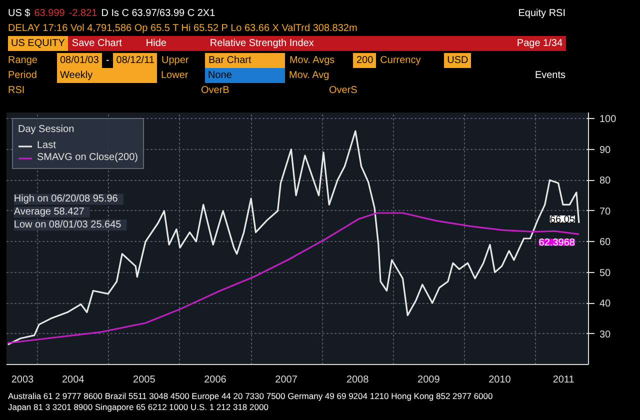  I want to click on text: US EQUITY, so click(38, 43).